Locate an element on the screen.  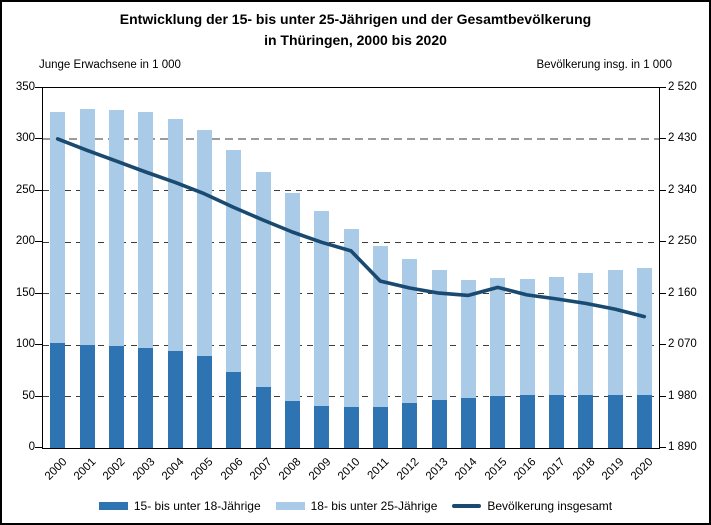
y-label-right-2250: 2 250 is located at coordinates (682, 241).